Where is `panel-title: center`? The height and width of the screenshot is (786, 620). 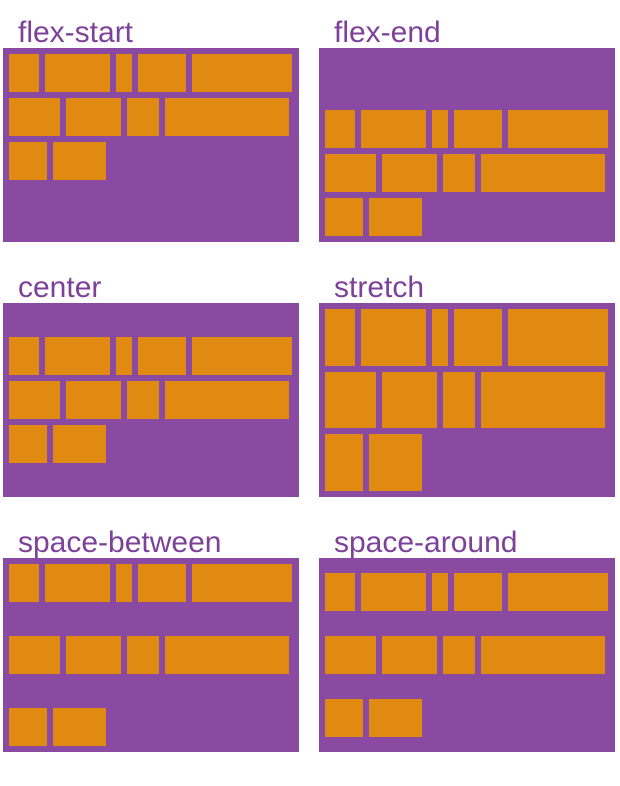
panel-title: center is located at coordinates (60, 287).